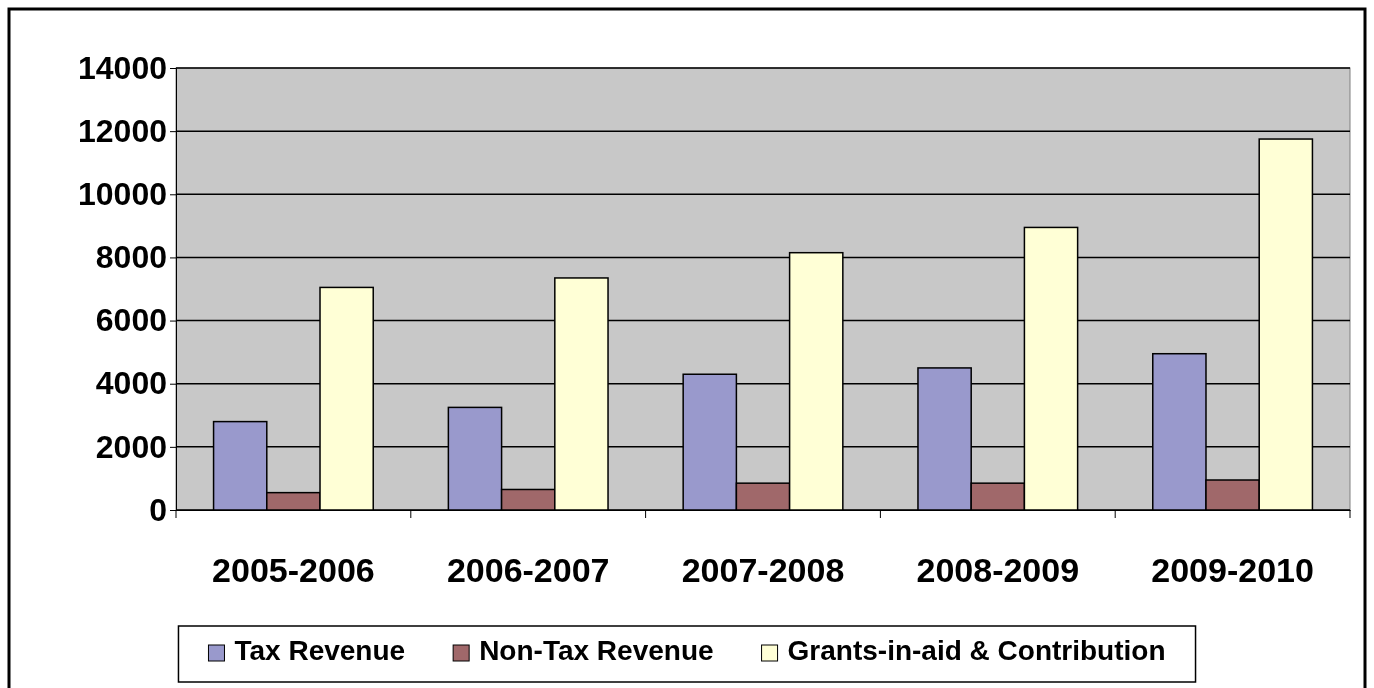 The width and height of the screenshot is (1374, 688). I want to click on y-tick-label: 6000, so click(131, 320).